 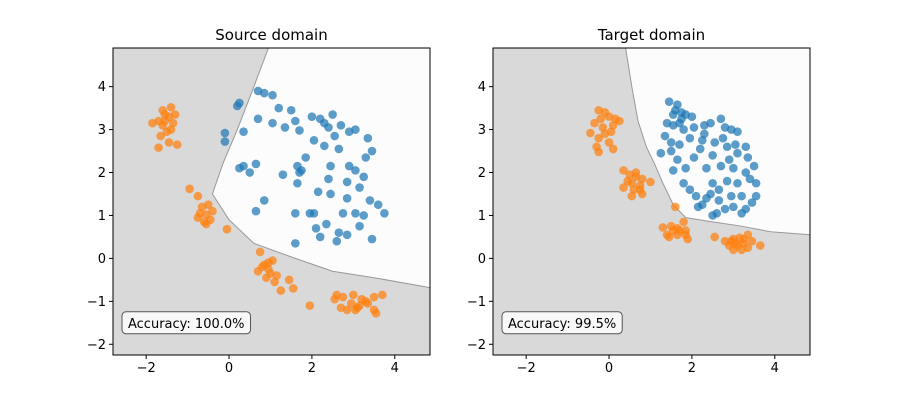 I want to click on target-chart-title: Target domain, so click(x=651, y=35).